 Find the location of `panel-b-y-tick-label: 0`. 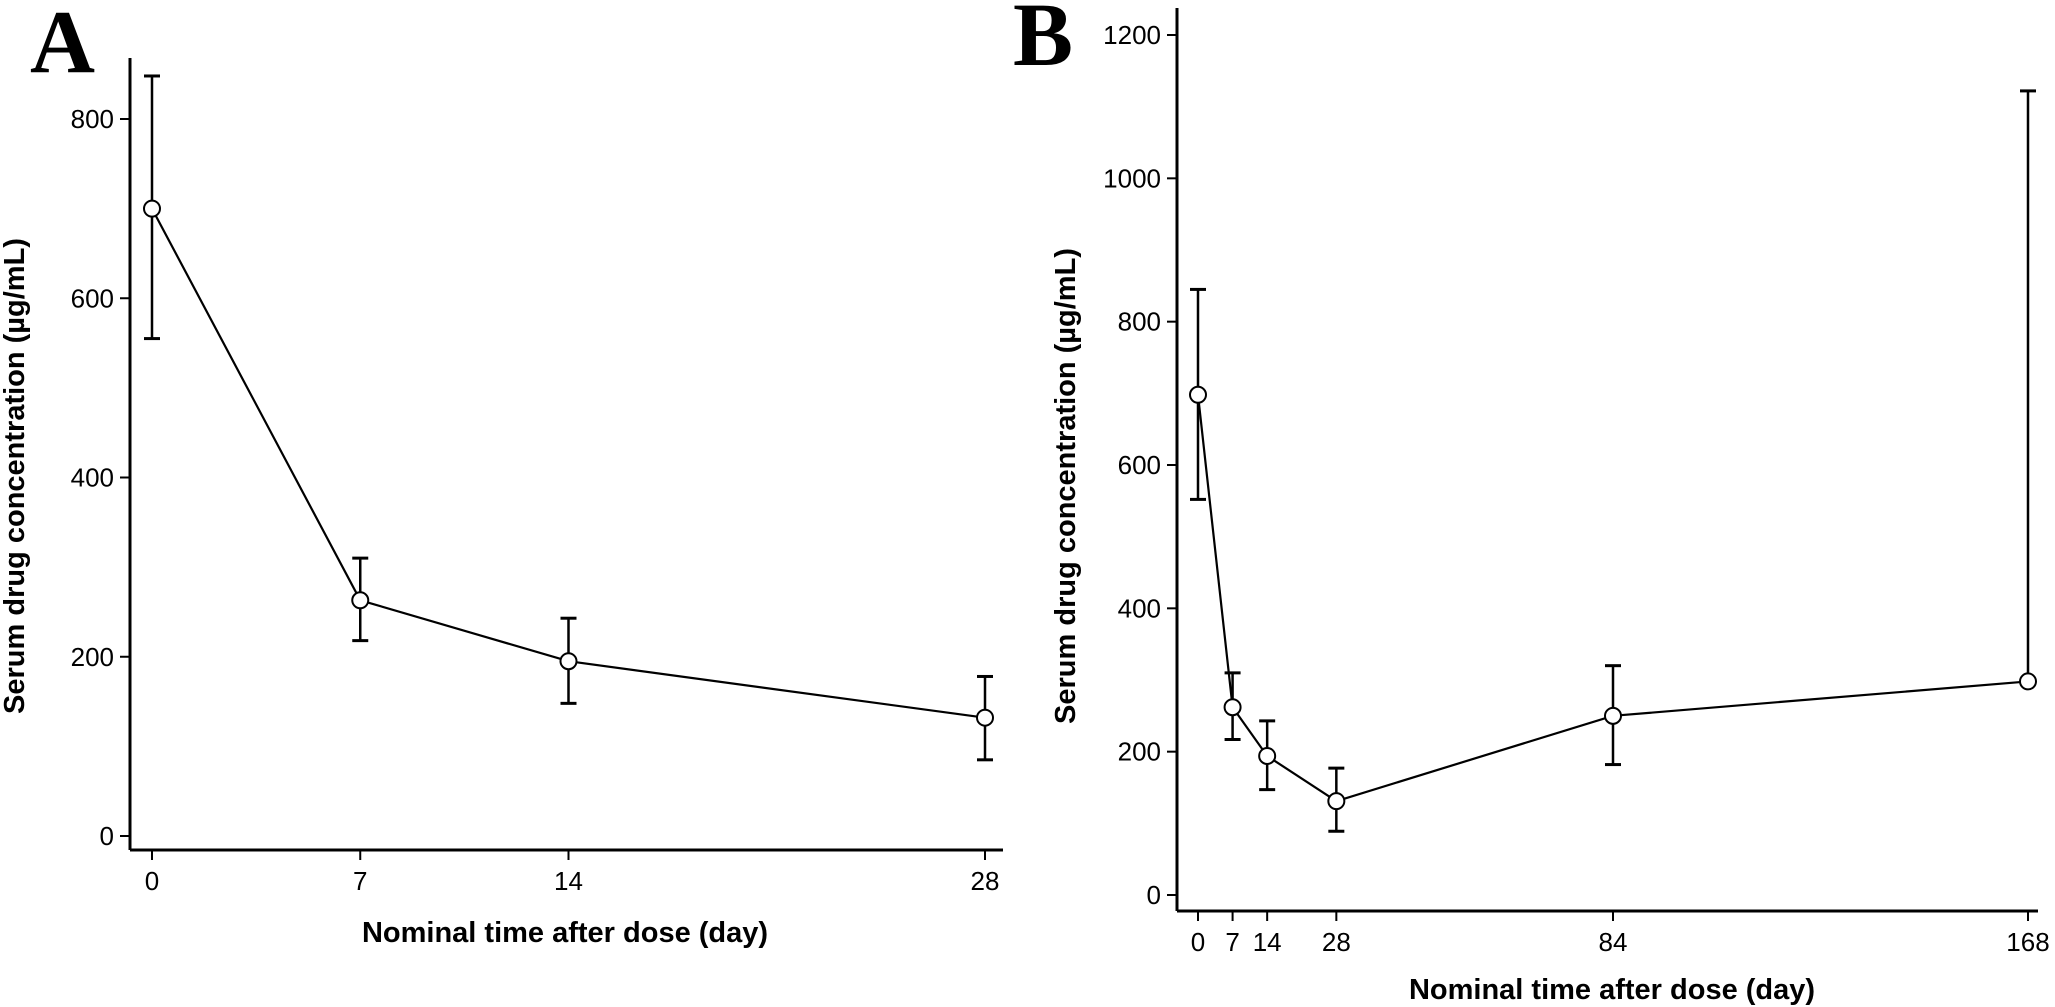

panel-b-y-tick-label: 0 is located at coordinates (1154, 895).